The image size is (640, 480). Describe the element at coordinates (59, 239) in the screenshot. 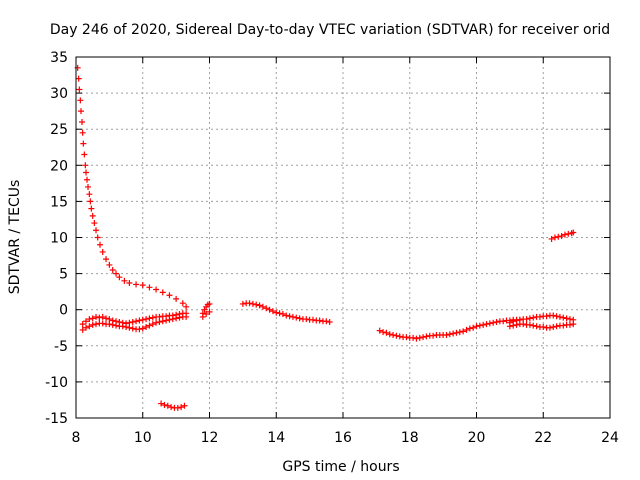

I see `y-tick-label: 10` at that location.